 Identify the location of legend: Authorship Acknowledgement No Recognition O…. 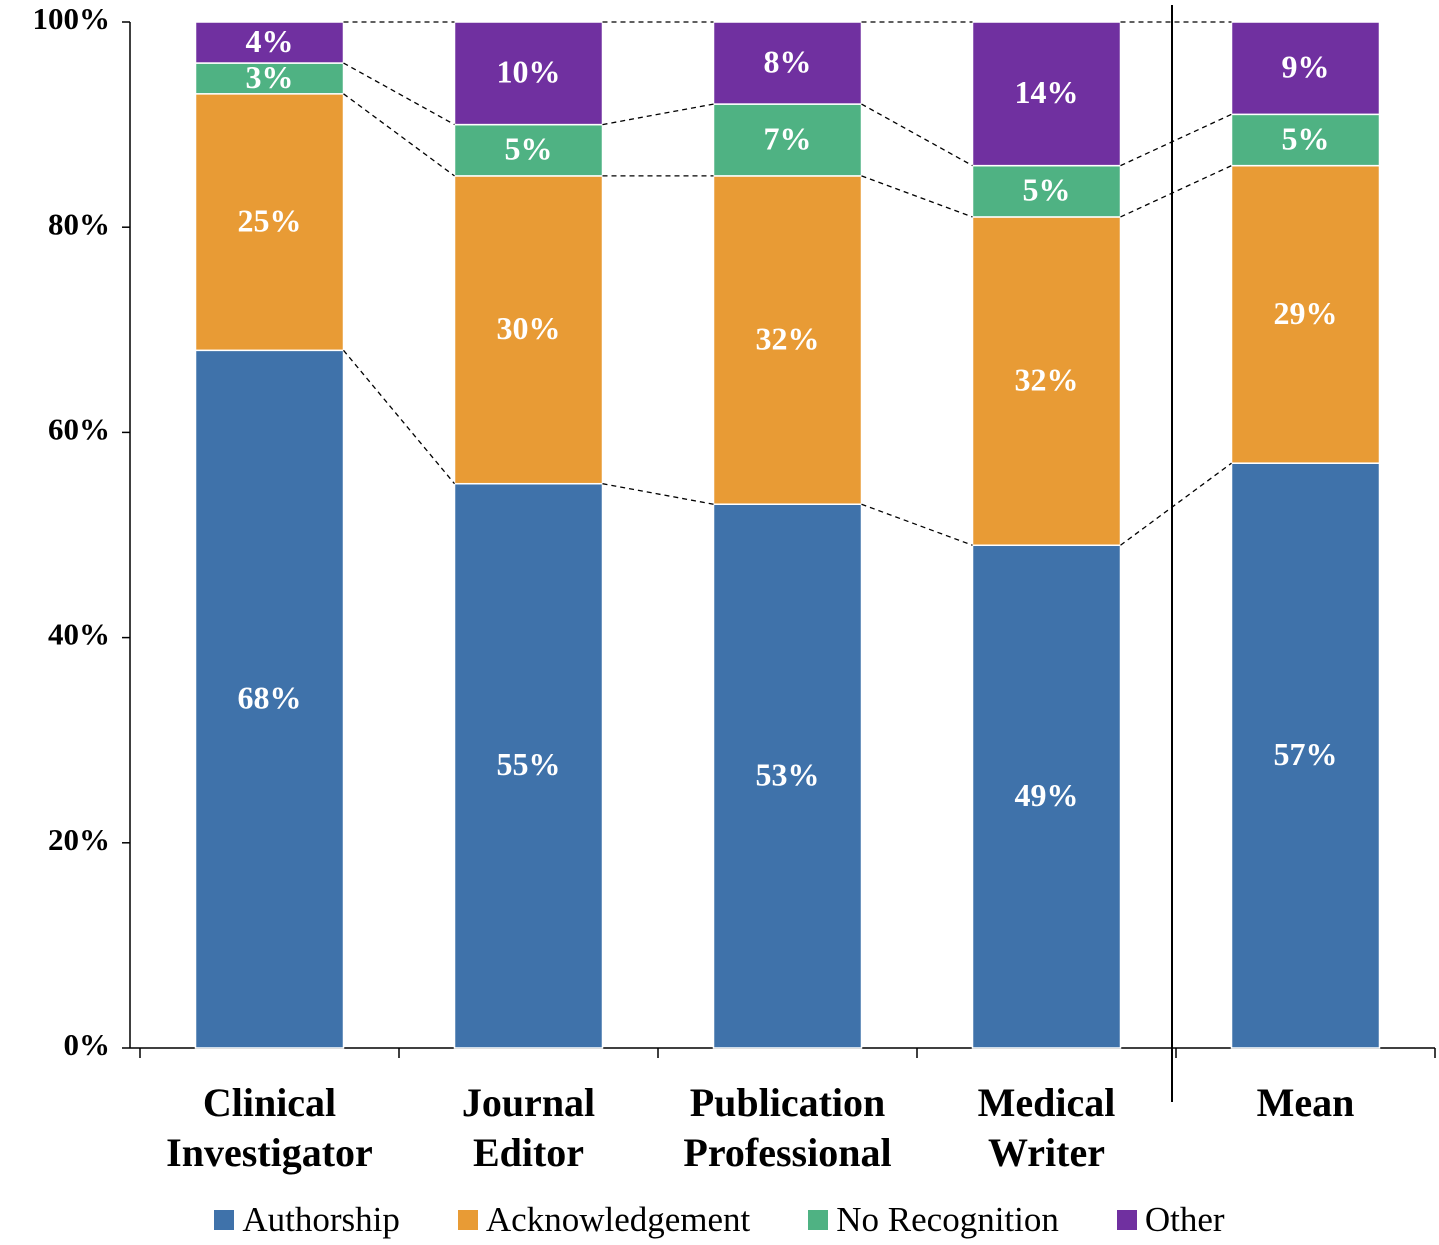
(719, 1220).